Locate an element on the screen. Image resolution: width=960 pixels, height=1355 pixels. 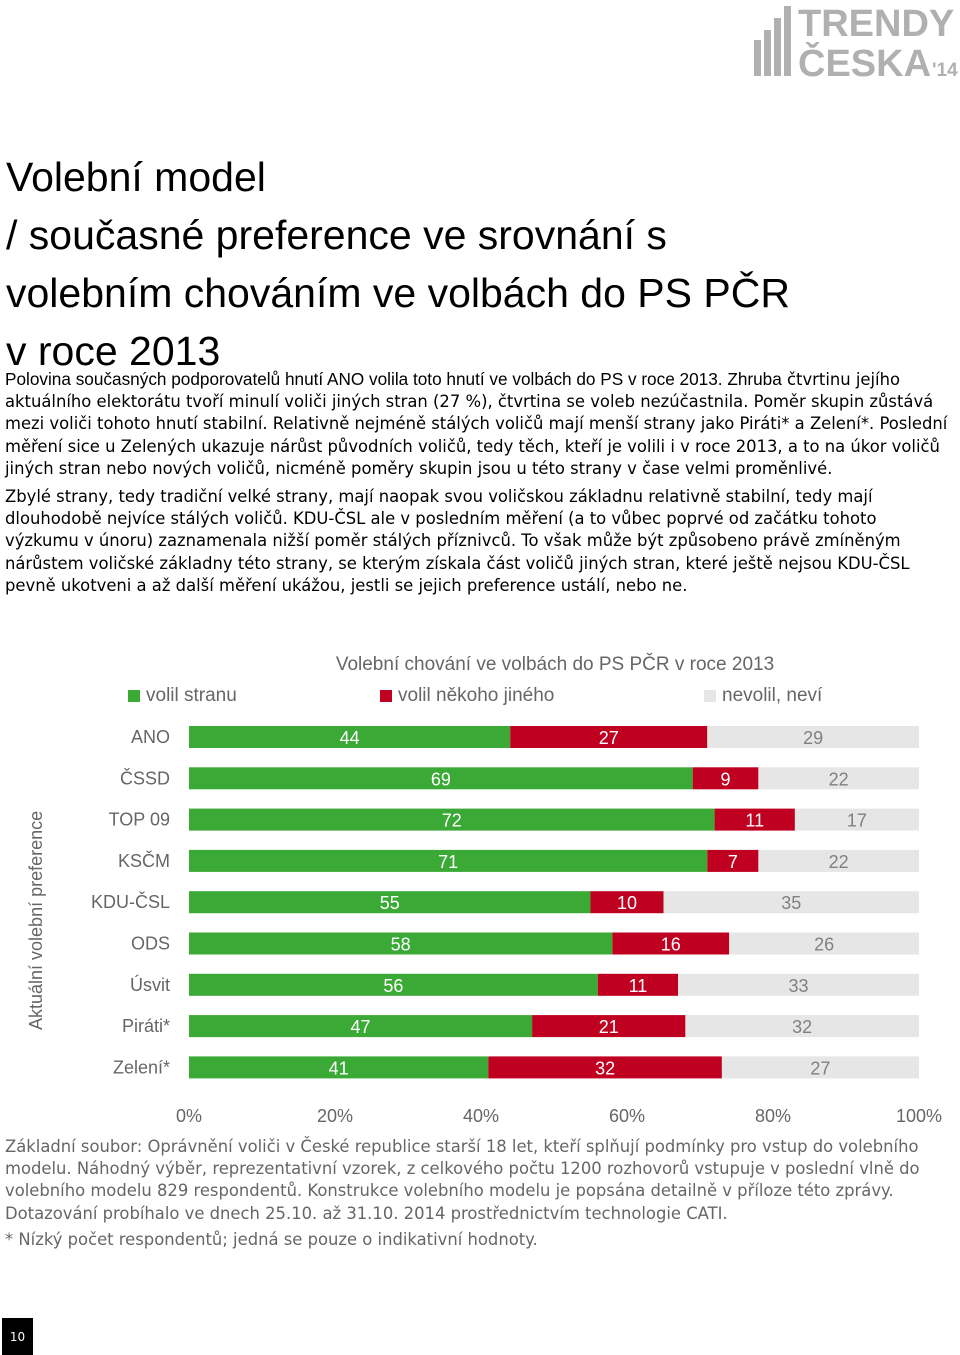
data-label: 58 is located at coordinates (401, 945).